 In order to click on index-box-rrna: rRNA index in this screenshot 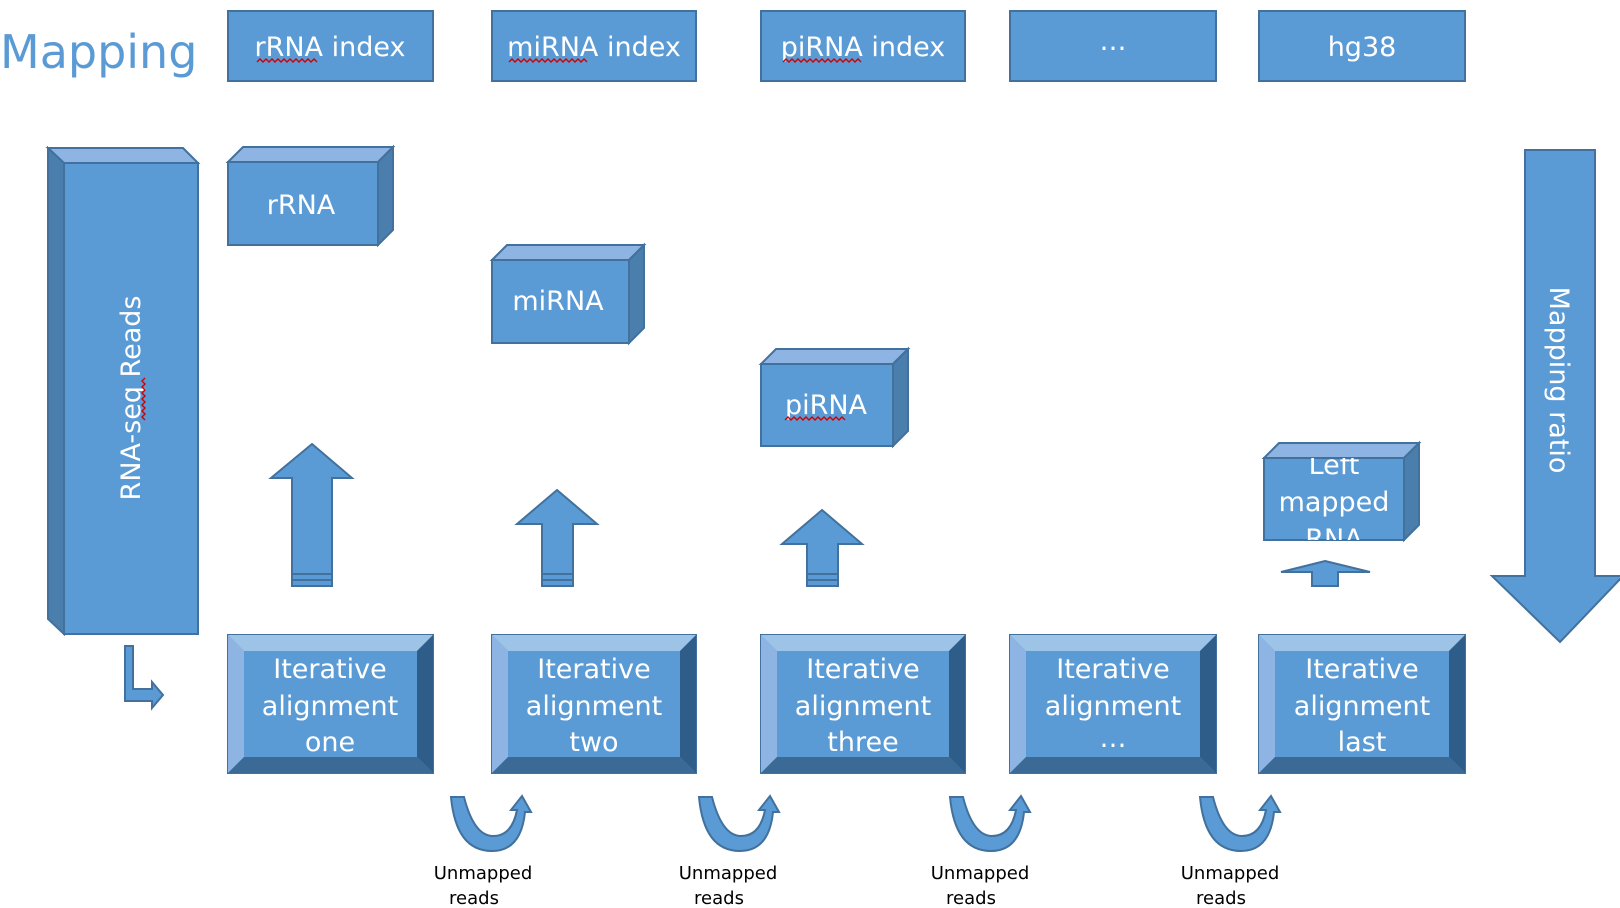, I will do `click(330, 46)`.